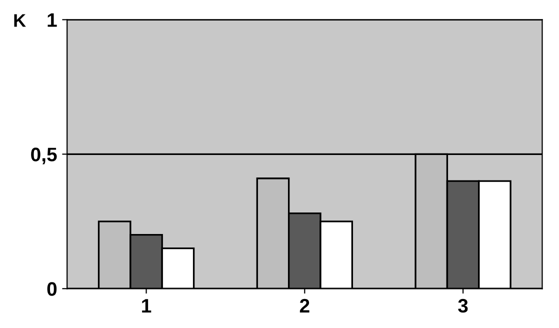 This screenshot has height=328, width=559. What do you see at coordinates (52, 289) in the screenshot?
I see `y-tick-label: 0` at bounding box center [52, 289].